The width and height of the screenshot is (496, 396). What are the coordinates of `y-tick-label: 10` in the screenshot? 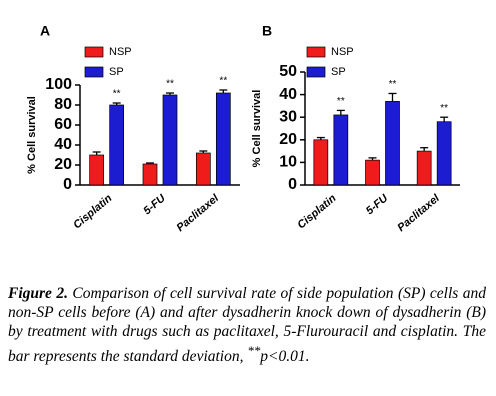 It's located at (288, 162).